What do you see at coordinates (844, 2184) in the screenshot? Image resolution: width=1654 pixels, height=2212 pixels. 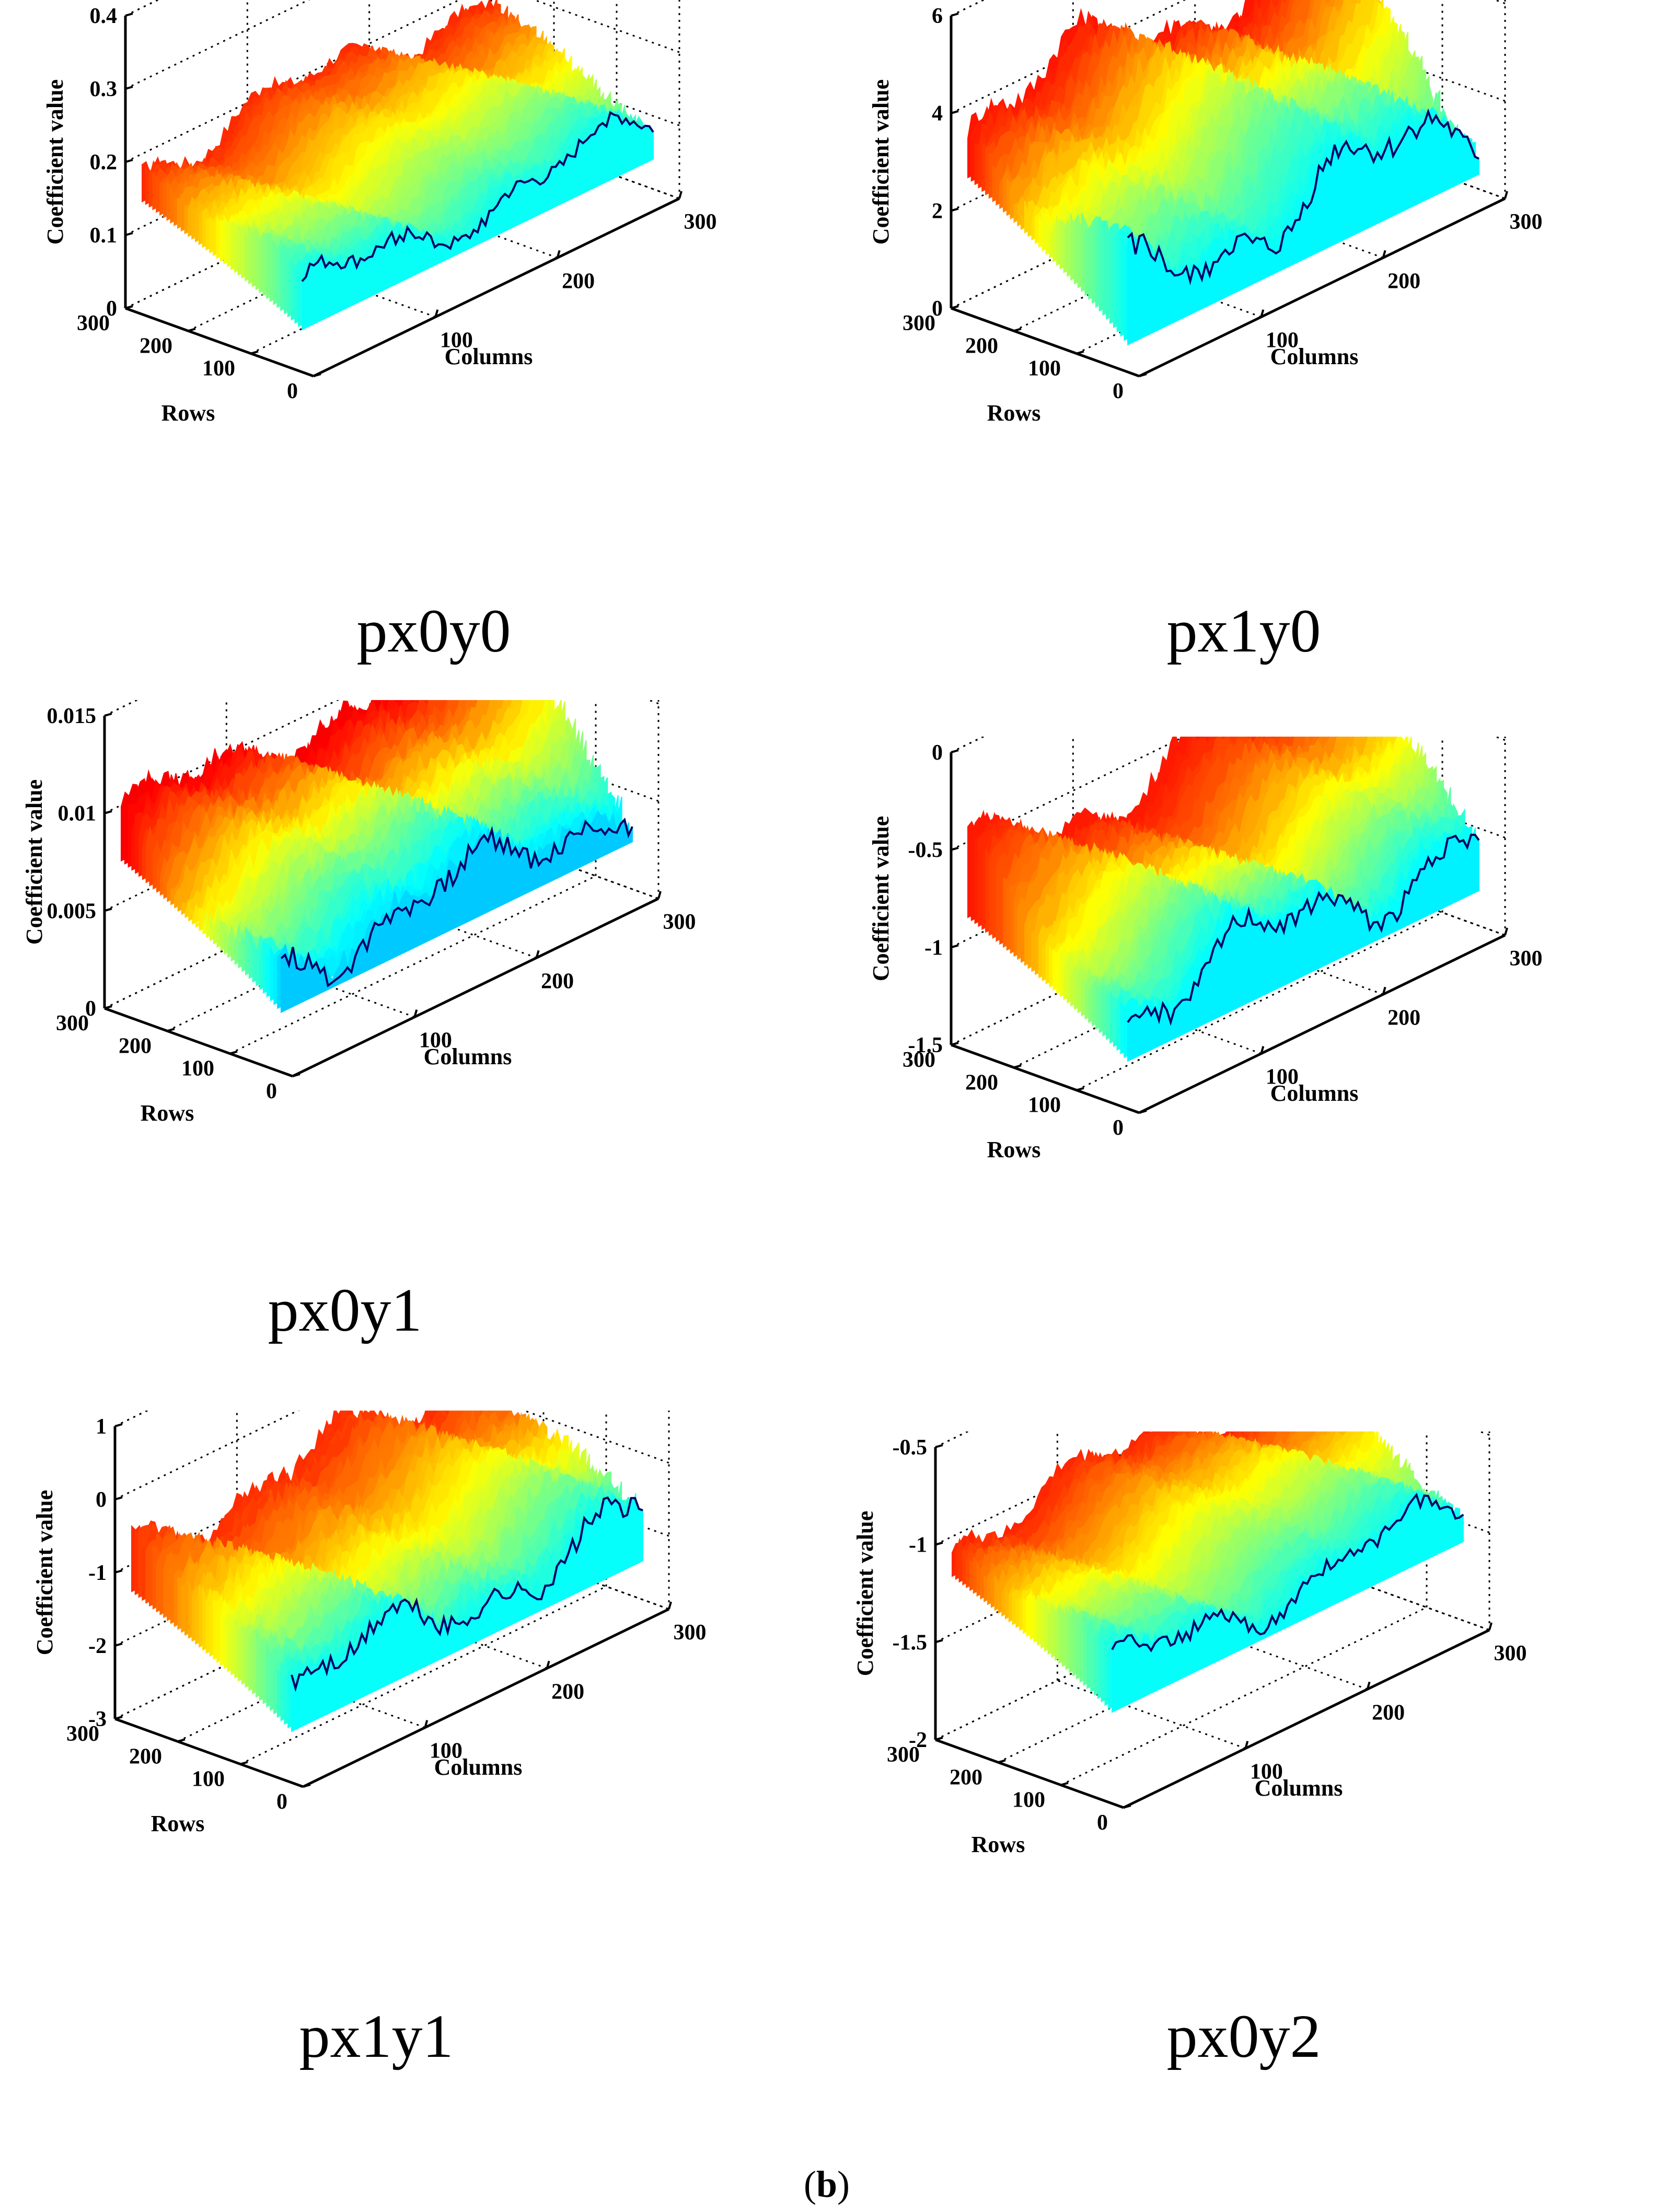 I see `figure-label-close: )` at bounding box center [844, 2184].